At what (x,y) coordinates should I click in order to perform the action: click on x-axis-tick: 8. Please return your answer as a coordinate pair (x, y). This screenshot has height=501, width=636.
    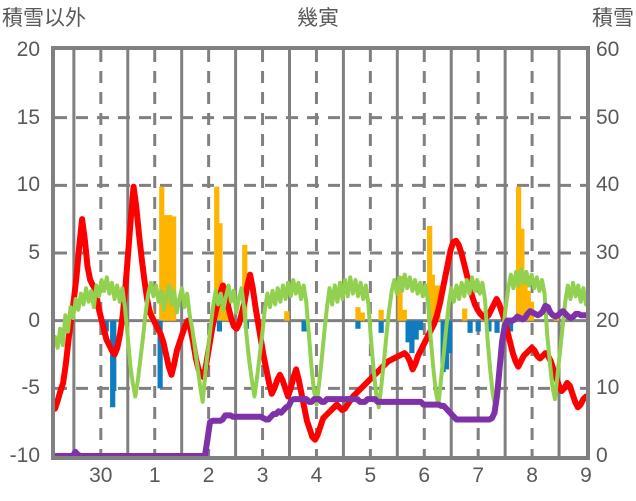
    Looking at the image, I should click on (532, 475).